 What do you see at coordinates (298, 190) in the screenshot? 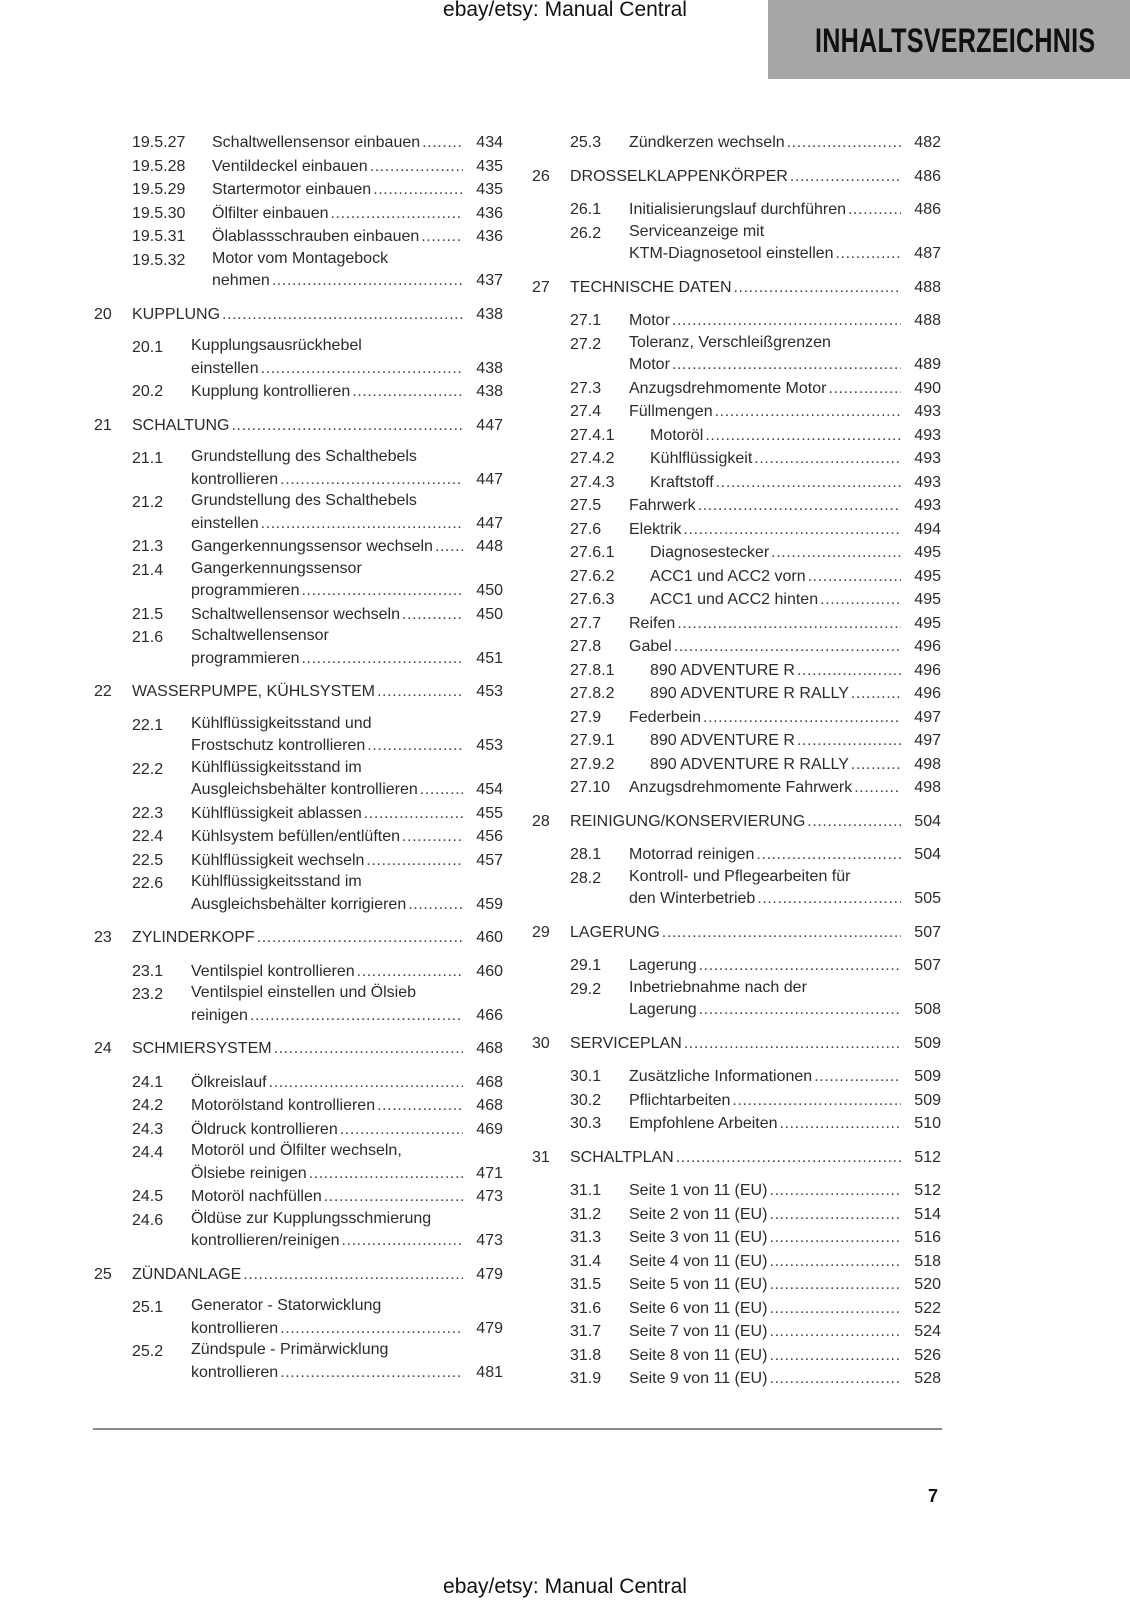
I see `toc-entry: 19.5.29 Startermotor einbauen 435` at bounding box center [298, 190].